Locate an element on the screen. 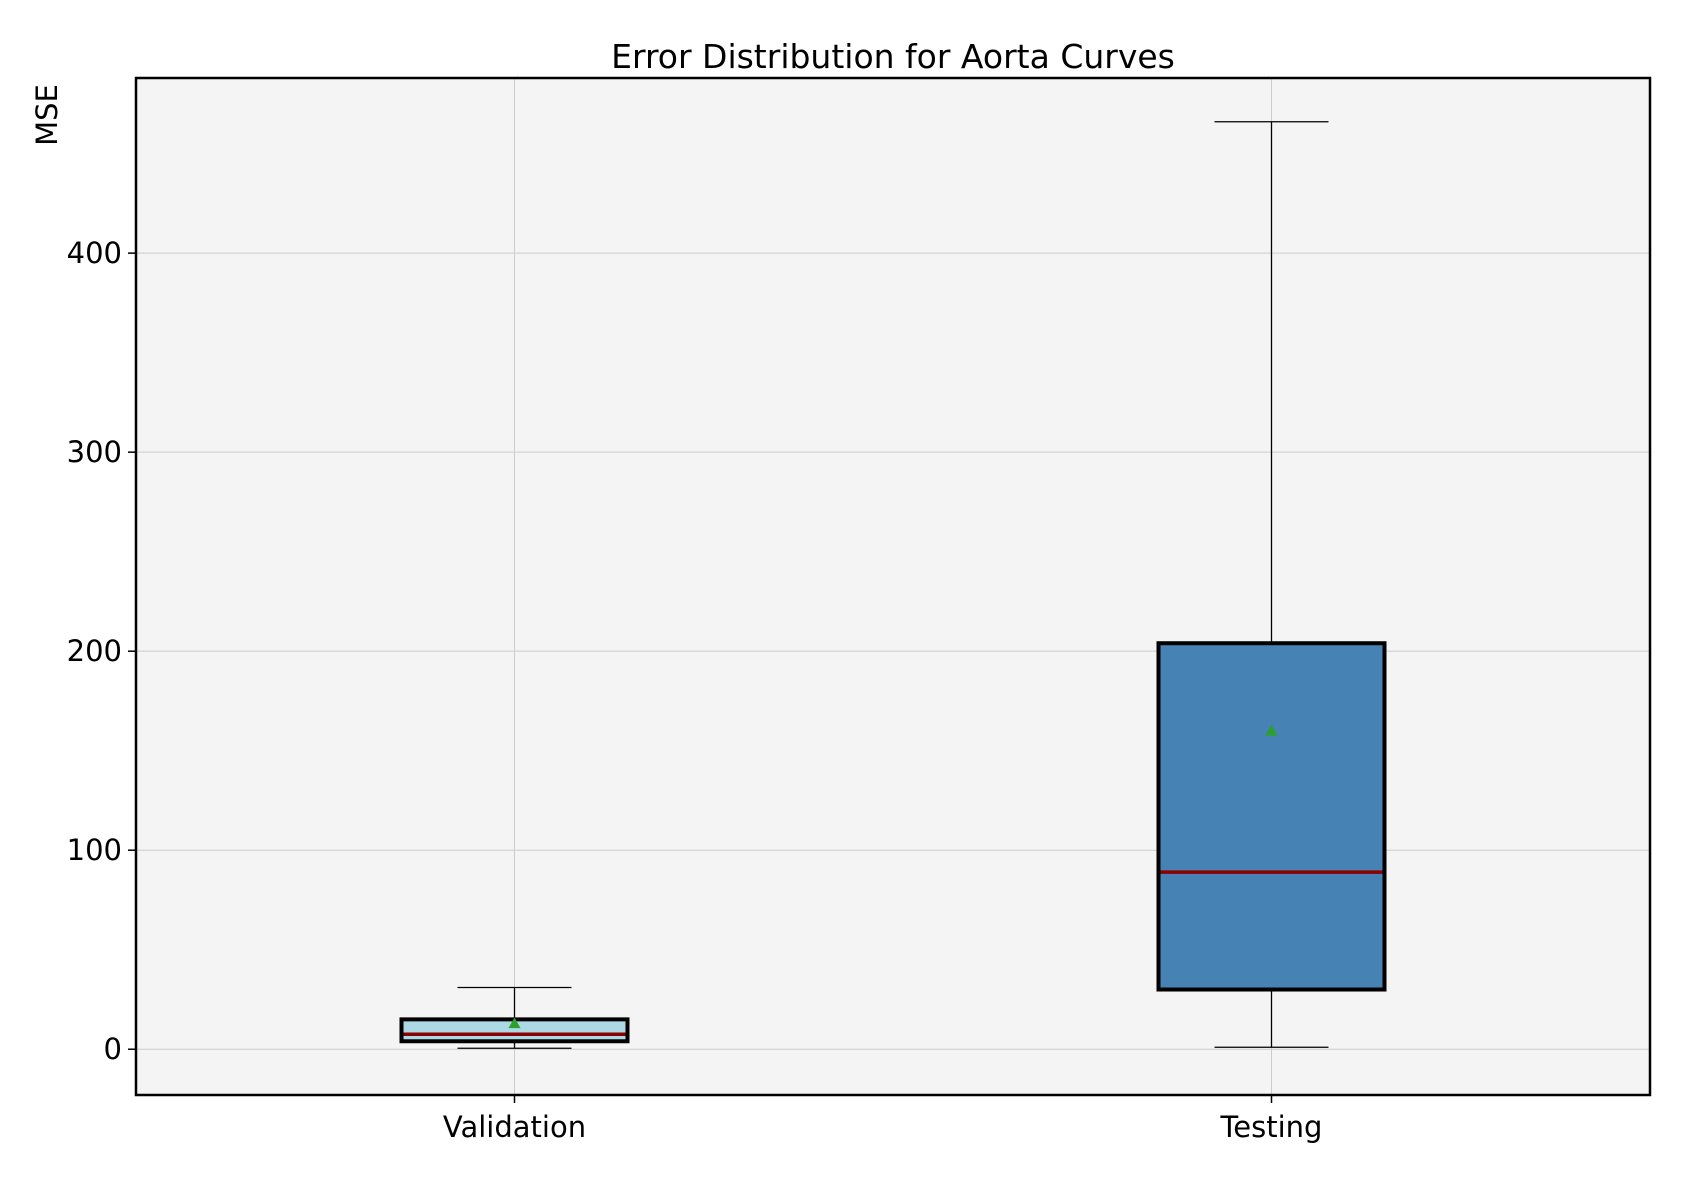 This screenshot has width=1700, height=1200. y-tick-label: 0 is located at coordinates (113, 1049).